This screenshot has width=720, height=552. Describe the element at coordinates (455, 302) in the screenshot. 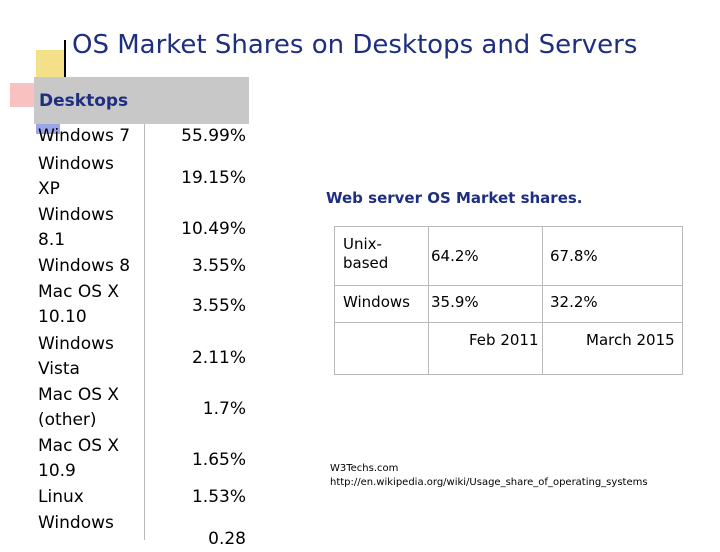

I see `server-share-feb-2011: 35.9%` at that location.